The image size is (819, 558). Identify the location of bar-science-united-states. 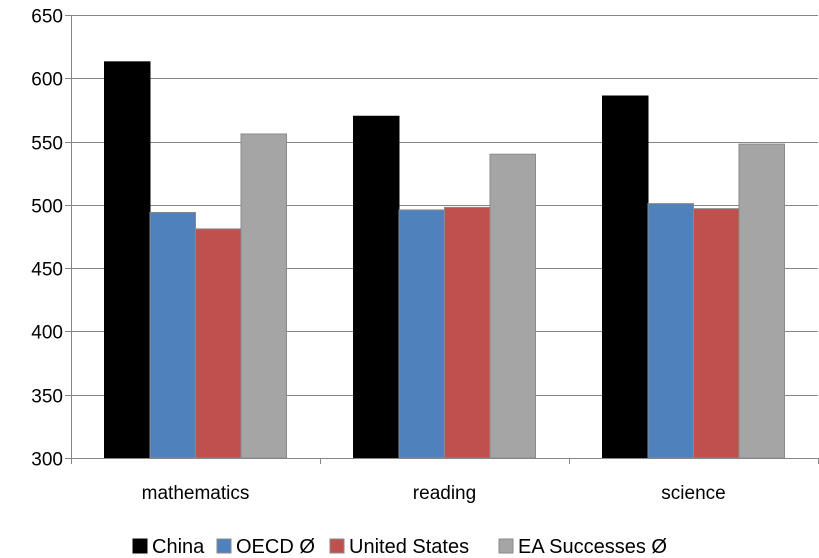
(716, 333).